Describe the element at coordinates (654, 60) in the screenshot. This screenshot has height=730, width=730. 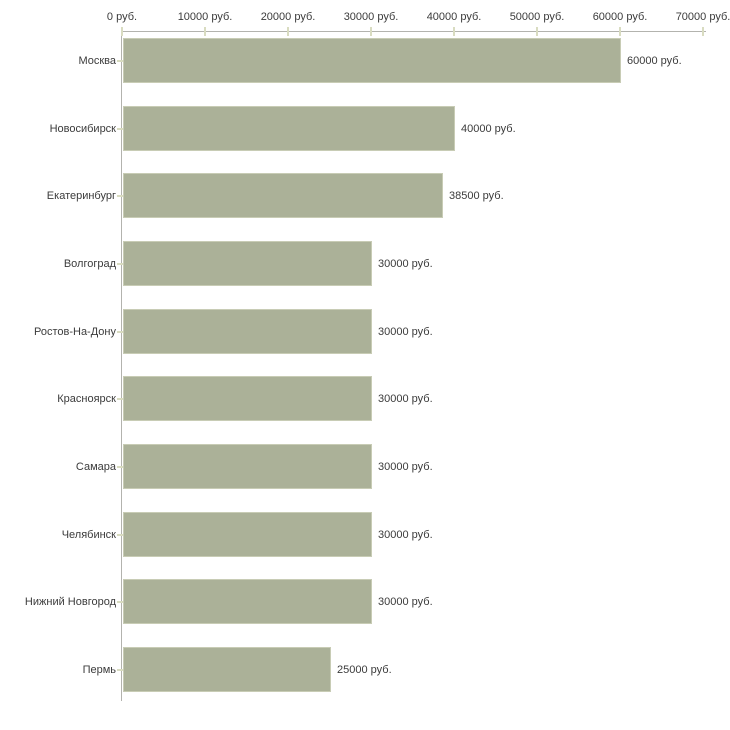
I see `value-label: 60000 руб.` at that location.